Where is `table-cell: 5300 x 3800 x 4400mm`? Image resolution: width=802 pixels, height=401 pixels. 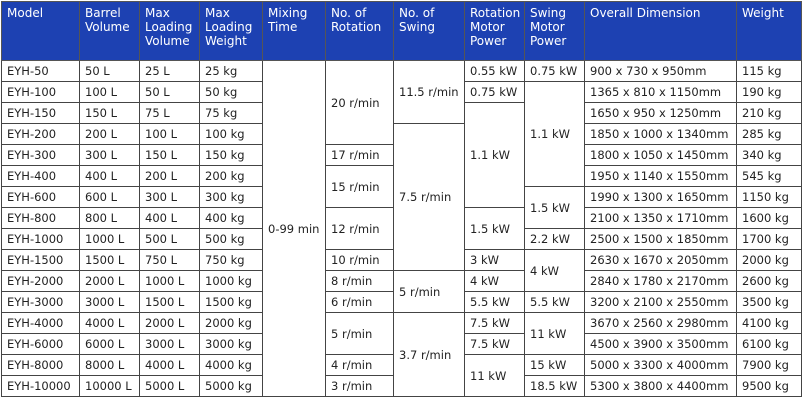
table-cell: 5300 x 3800 x 4400mm is located at coordinates (660, 386).